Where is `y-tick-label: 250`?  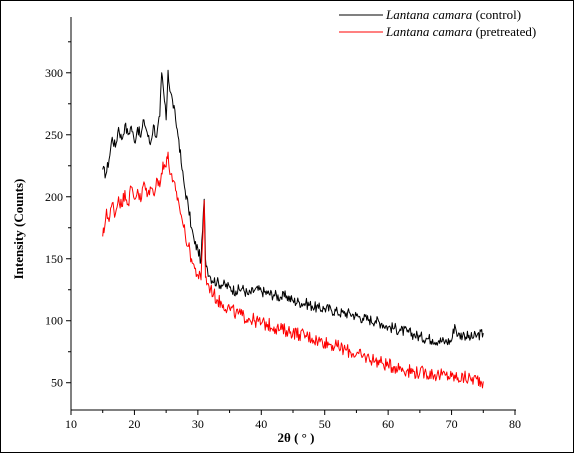
y-tick-label: 250 is located at coordinates (54, 135).